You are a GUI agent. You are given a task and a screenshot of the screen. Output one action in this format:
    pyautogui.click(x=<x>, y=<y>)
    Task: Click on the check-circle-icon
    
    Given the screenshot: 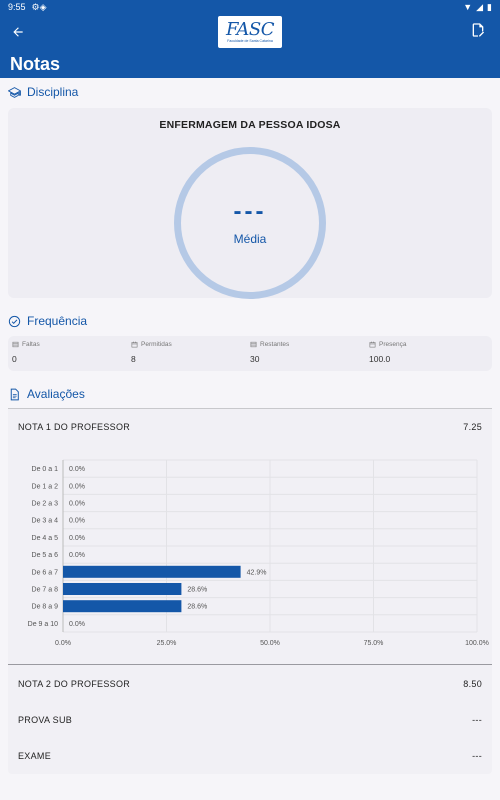 What is the action you would take?
    pyautogui.click(x=14, y=321)
    